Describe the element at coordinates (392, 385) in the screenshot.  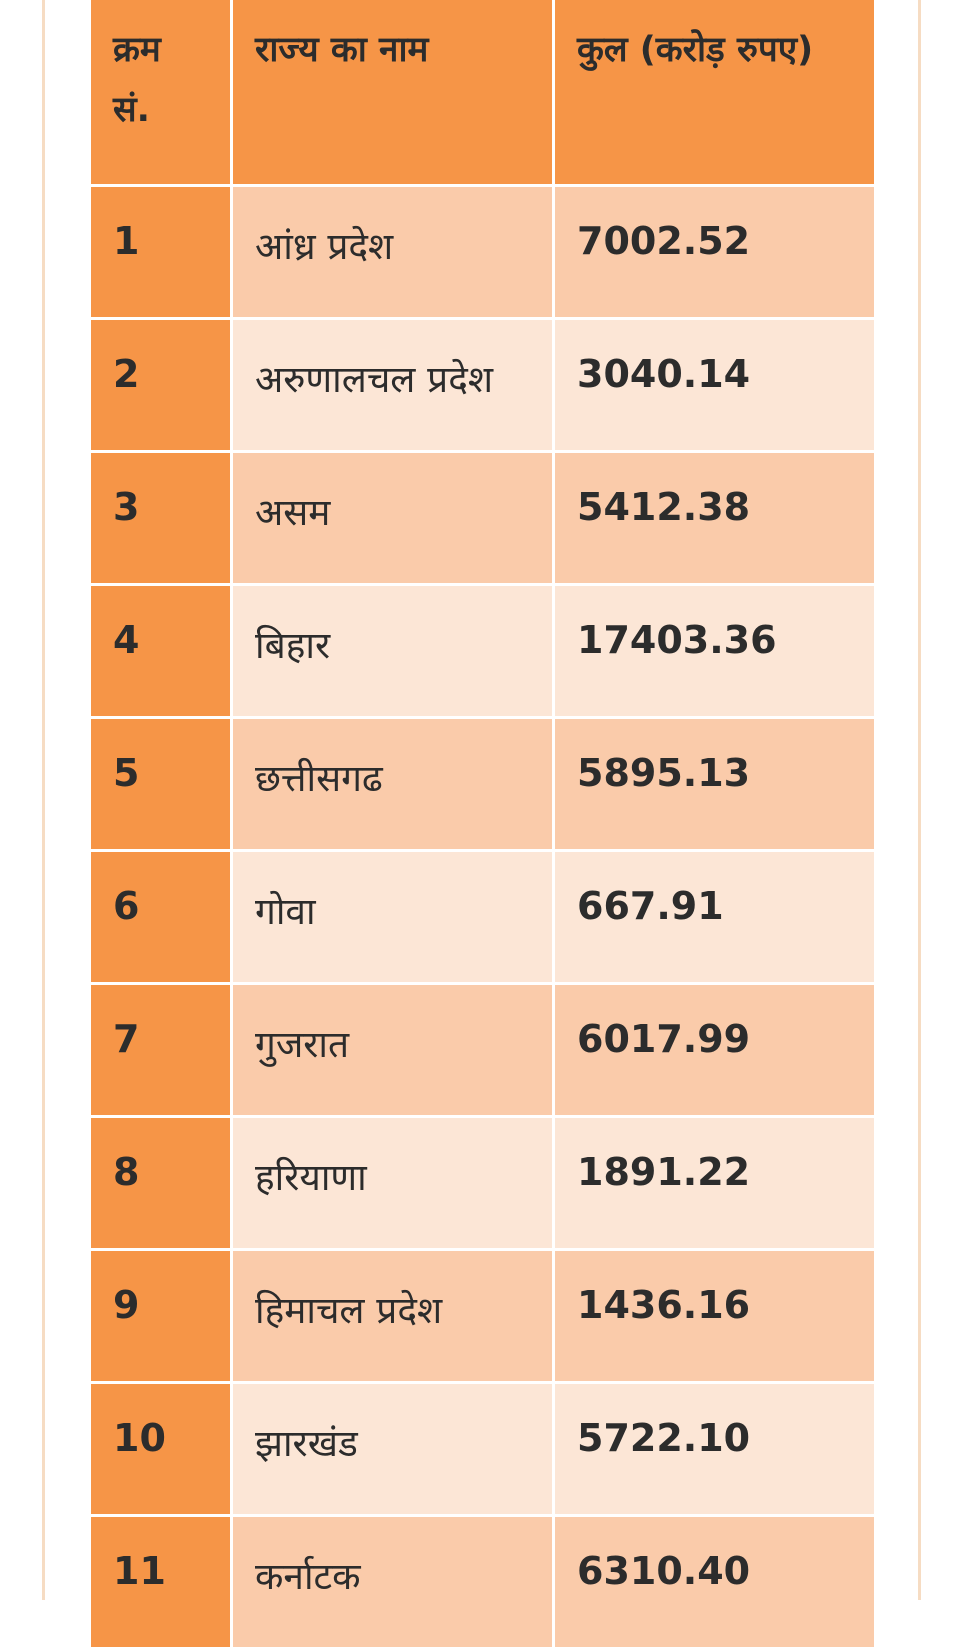
I see `row-state: अरुणालचल प्रदेश` at that location.